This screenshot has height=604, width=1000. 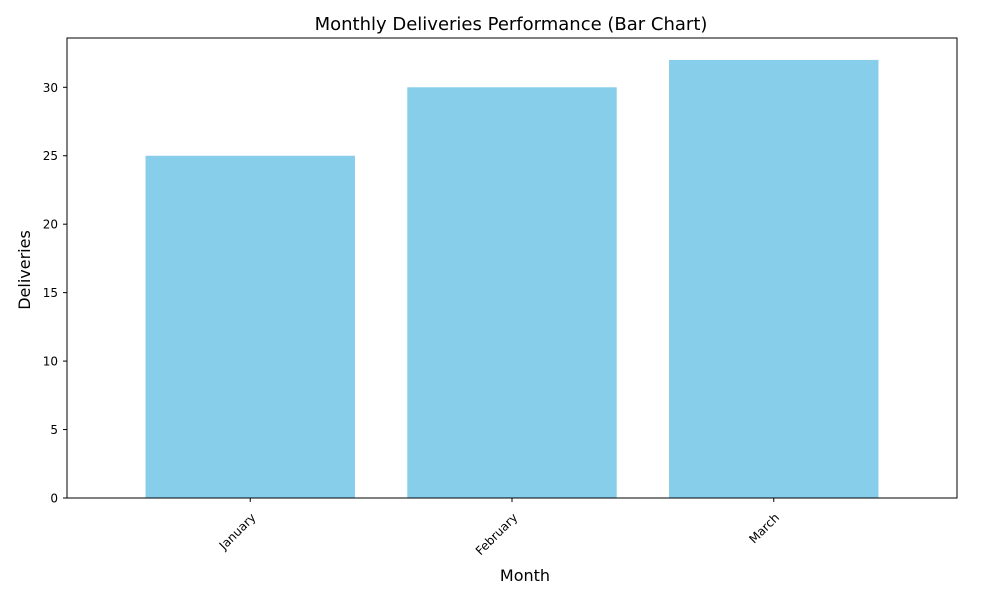 I want to click on y-tick-label: 0, so click(x=54, y=499).